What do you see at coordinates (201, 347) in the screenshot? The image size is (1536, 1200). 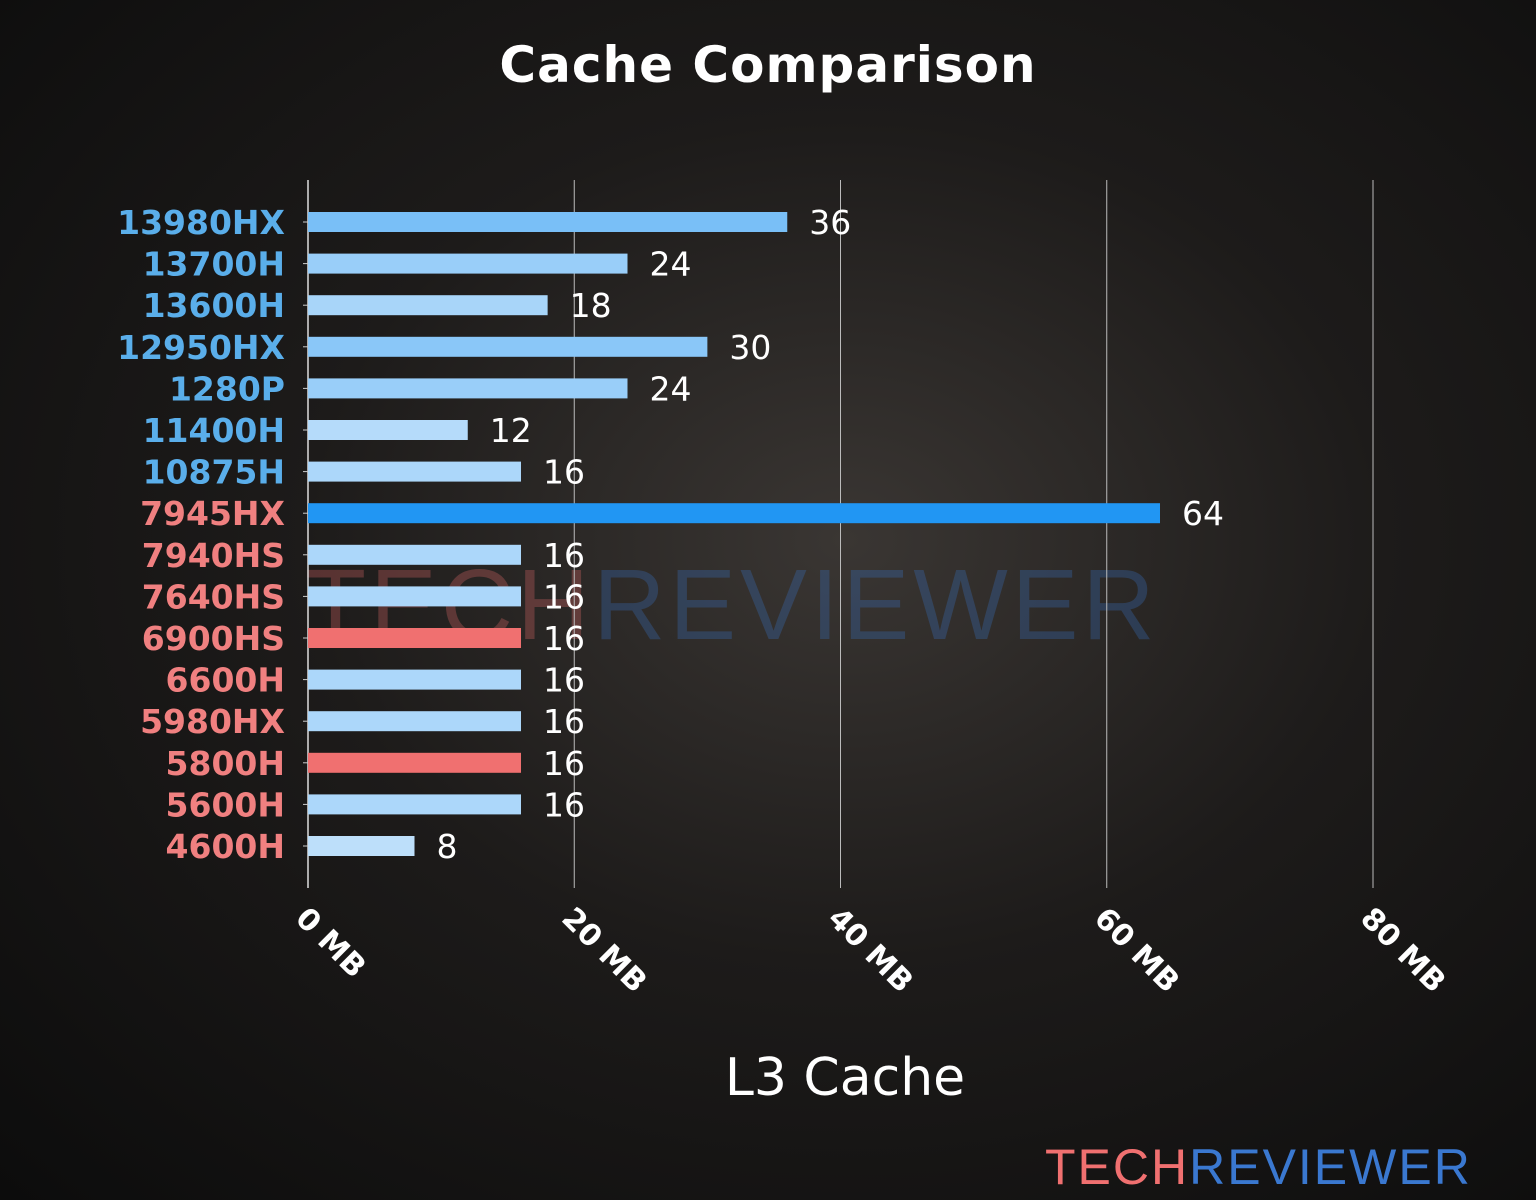 I see `y-tick-label: 12950HX` at bounding box center [201, 347].